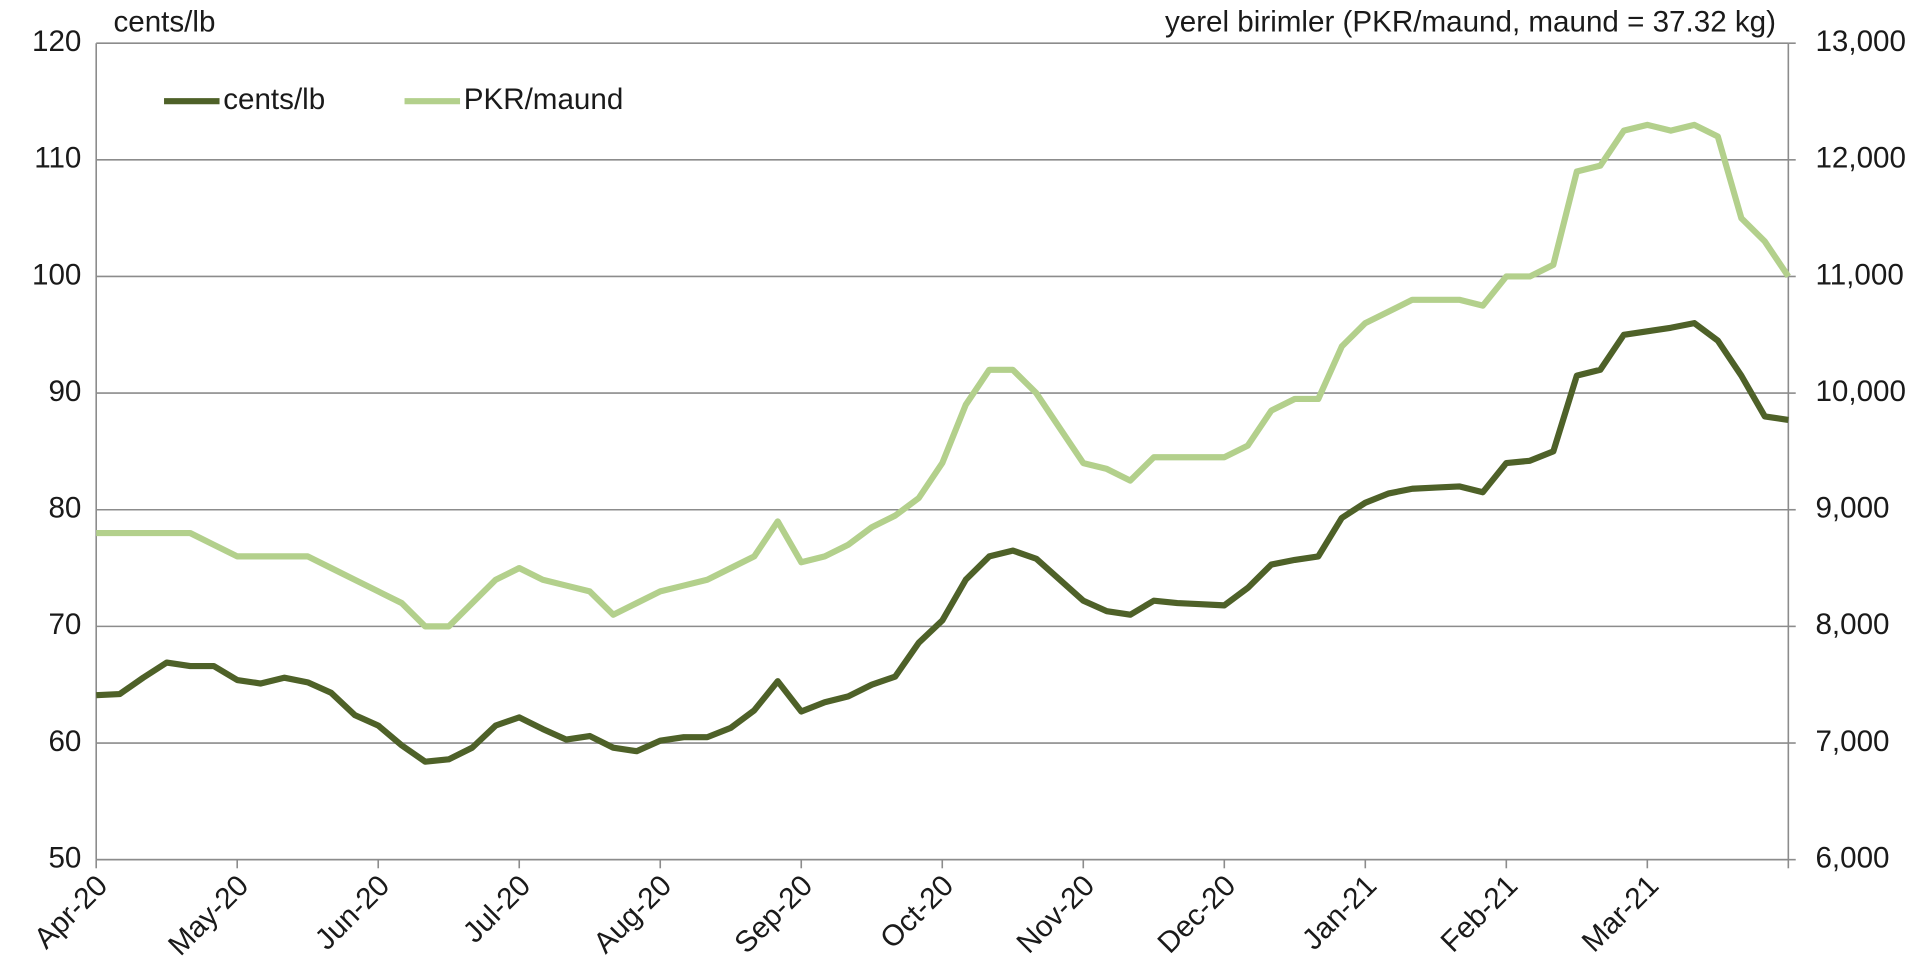 Image resolution: width=1924 pixels, height=975 pixels. What do you see at coordinates (1852, 624) in the screenshot?
I see `y2-tick-label: 8,000` at bounding box center [1852, 624].